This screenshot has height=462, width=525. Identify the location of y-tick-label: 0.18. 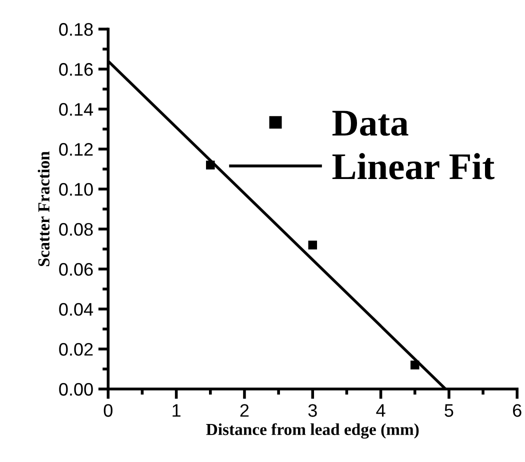
(76, 29).